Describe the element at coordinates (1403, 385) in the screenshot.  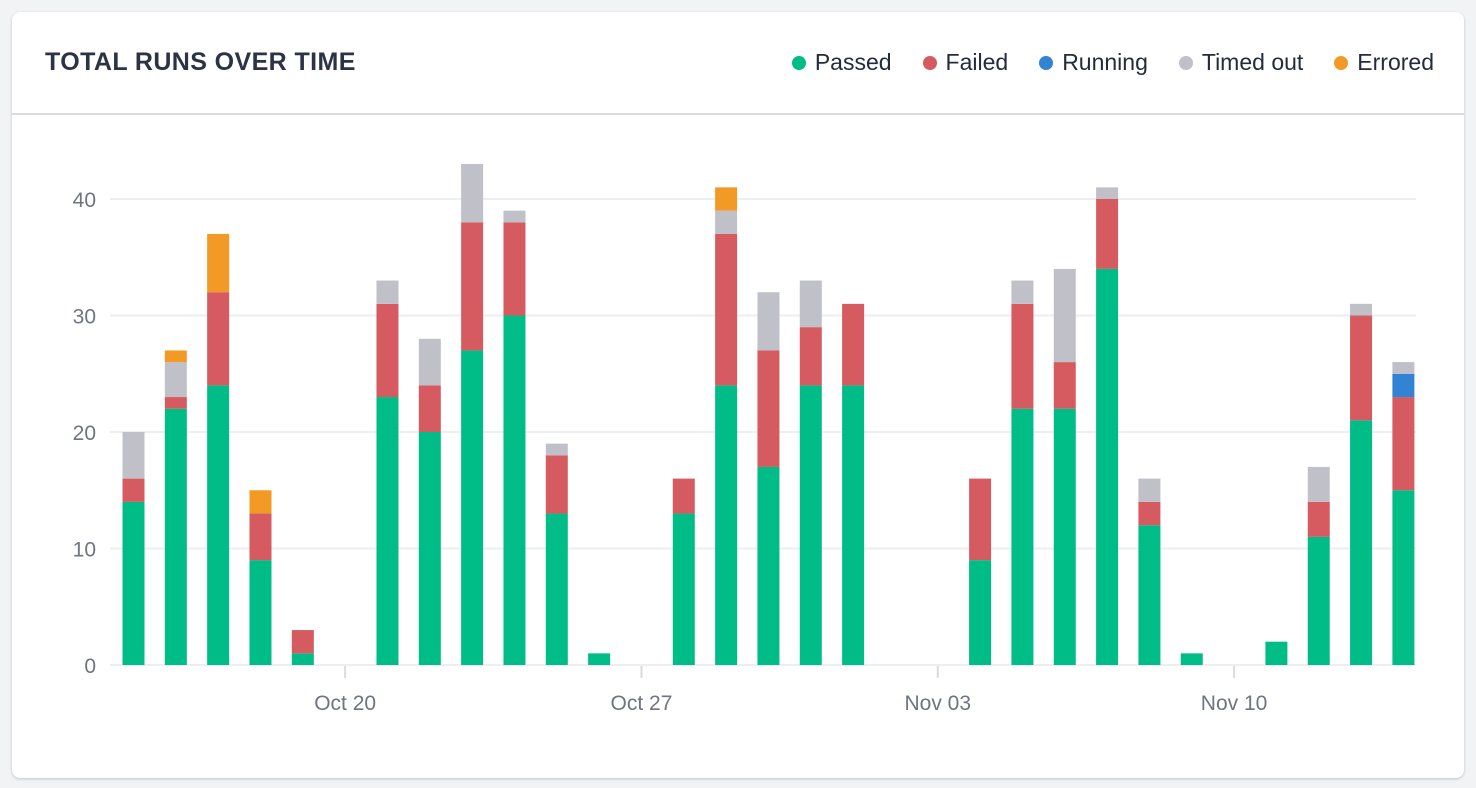
I see `bar-segment-running` at that location.